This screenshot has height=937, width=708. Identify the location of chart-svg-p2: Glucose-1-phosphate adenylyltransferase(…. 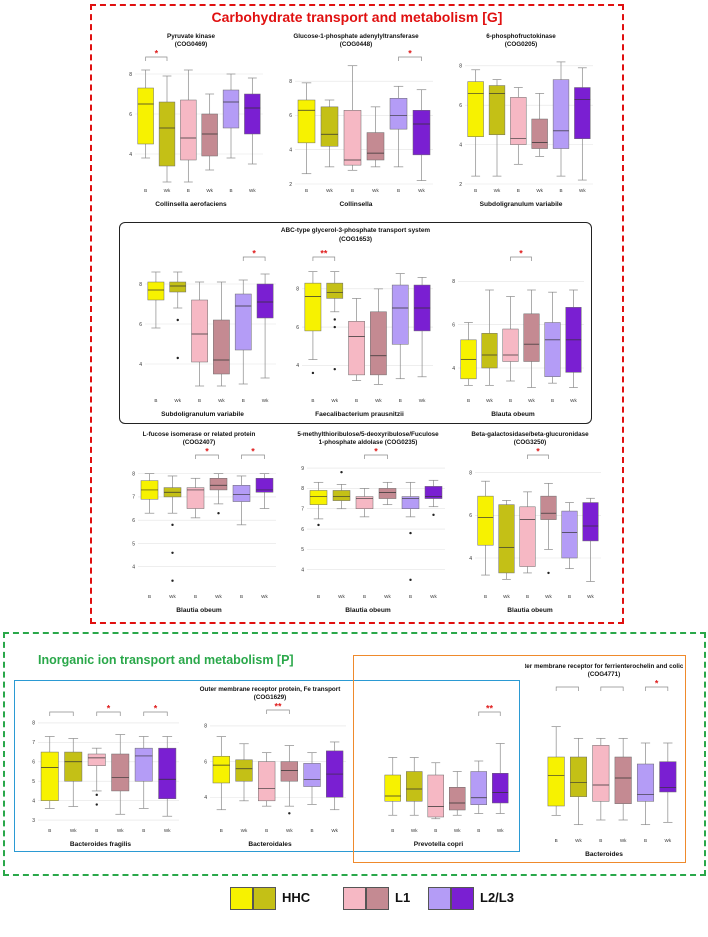
(361, 120).